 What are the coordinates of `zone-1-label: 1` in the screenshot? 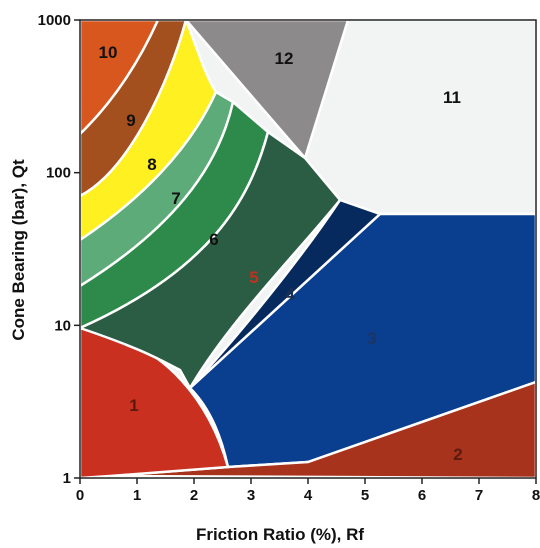 It's located at (133, 405).